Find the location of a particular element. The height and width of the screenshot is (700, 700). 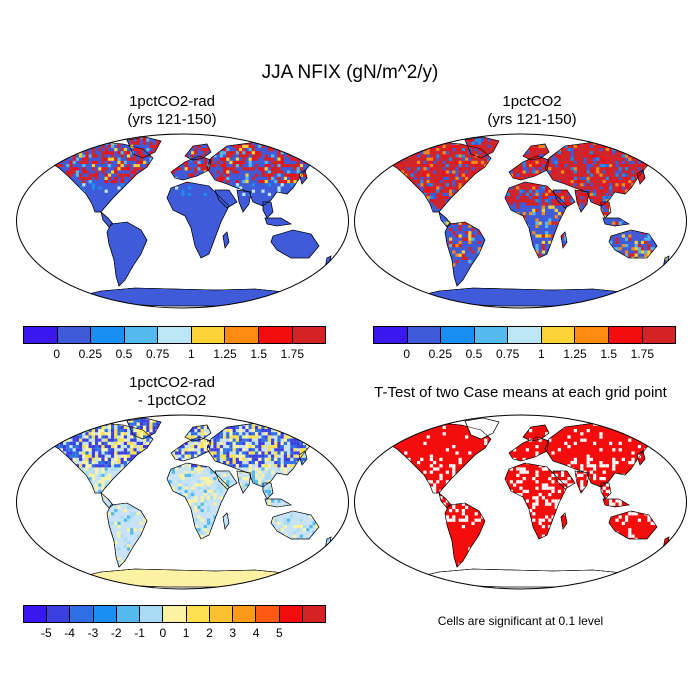

panel-2-map is located at coordinates (520, 221).